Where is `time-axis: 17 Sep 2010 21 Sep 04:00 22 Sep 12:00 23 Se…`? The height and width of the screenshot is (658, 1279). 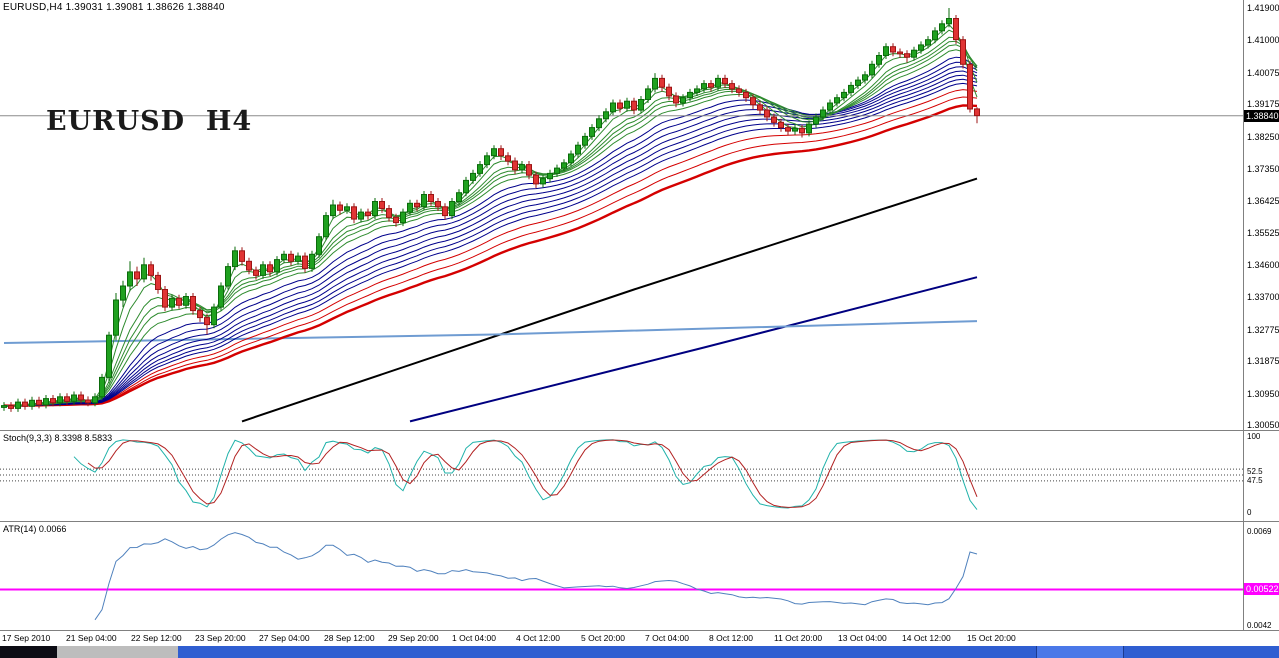 time-axis: 17 Sep 2010 21 Sep 04:00 22 Sep 12:00 23 Se… is located at coordinates (639, 638).